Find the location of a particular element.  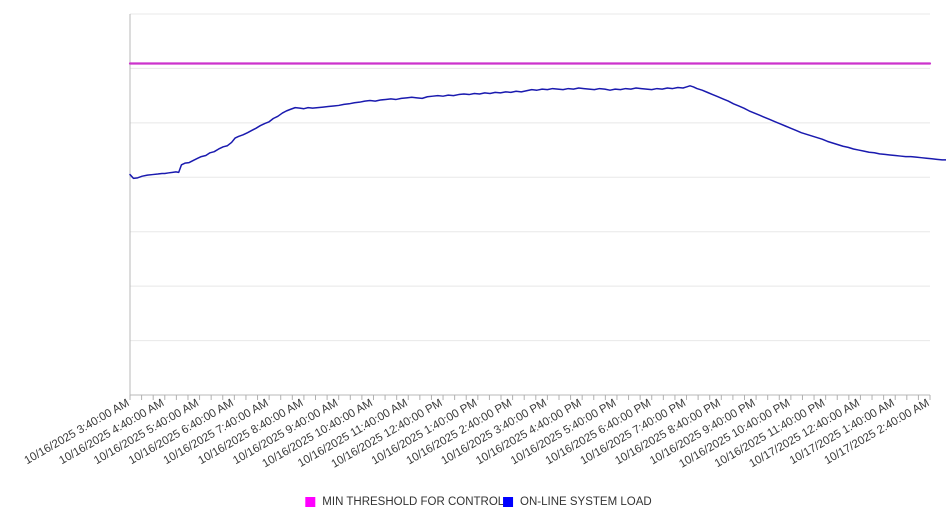

legend-label: ON-LINE SYSTEM LOAD is located at coordinates (586, 502).